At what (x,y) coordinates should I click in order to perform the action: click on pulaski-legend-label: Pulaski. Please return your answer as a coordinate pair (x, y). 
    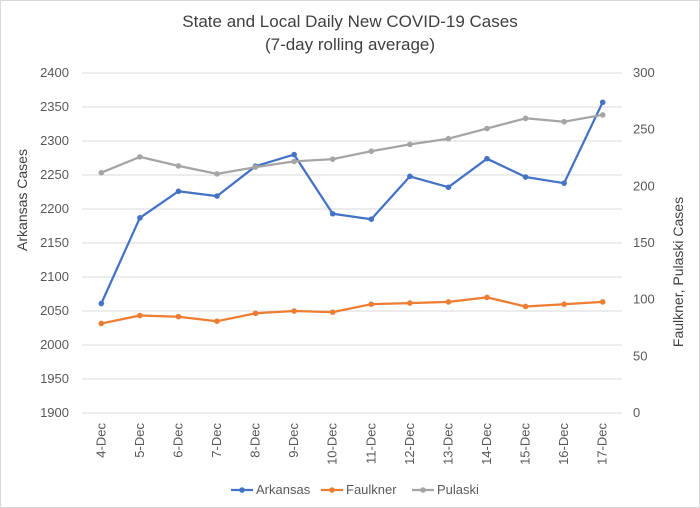
    Looking at the image, I should click on (458, 489).